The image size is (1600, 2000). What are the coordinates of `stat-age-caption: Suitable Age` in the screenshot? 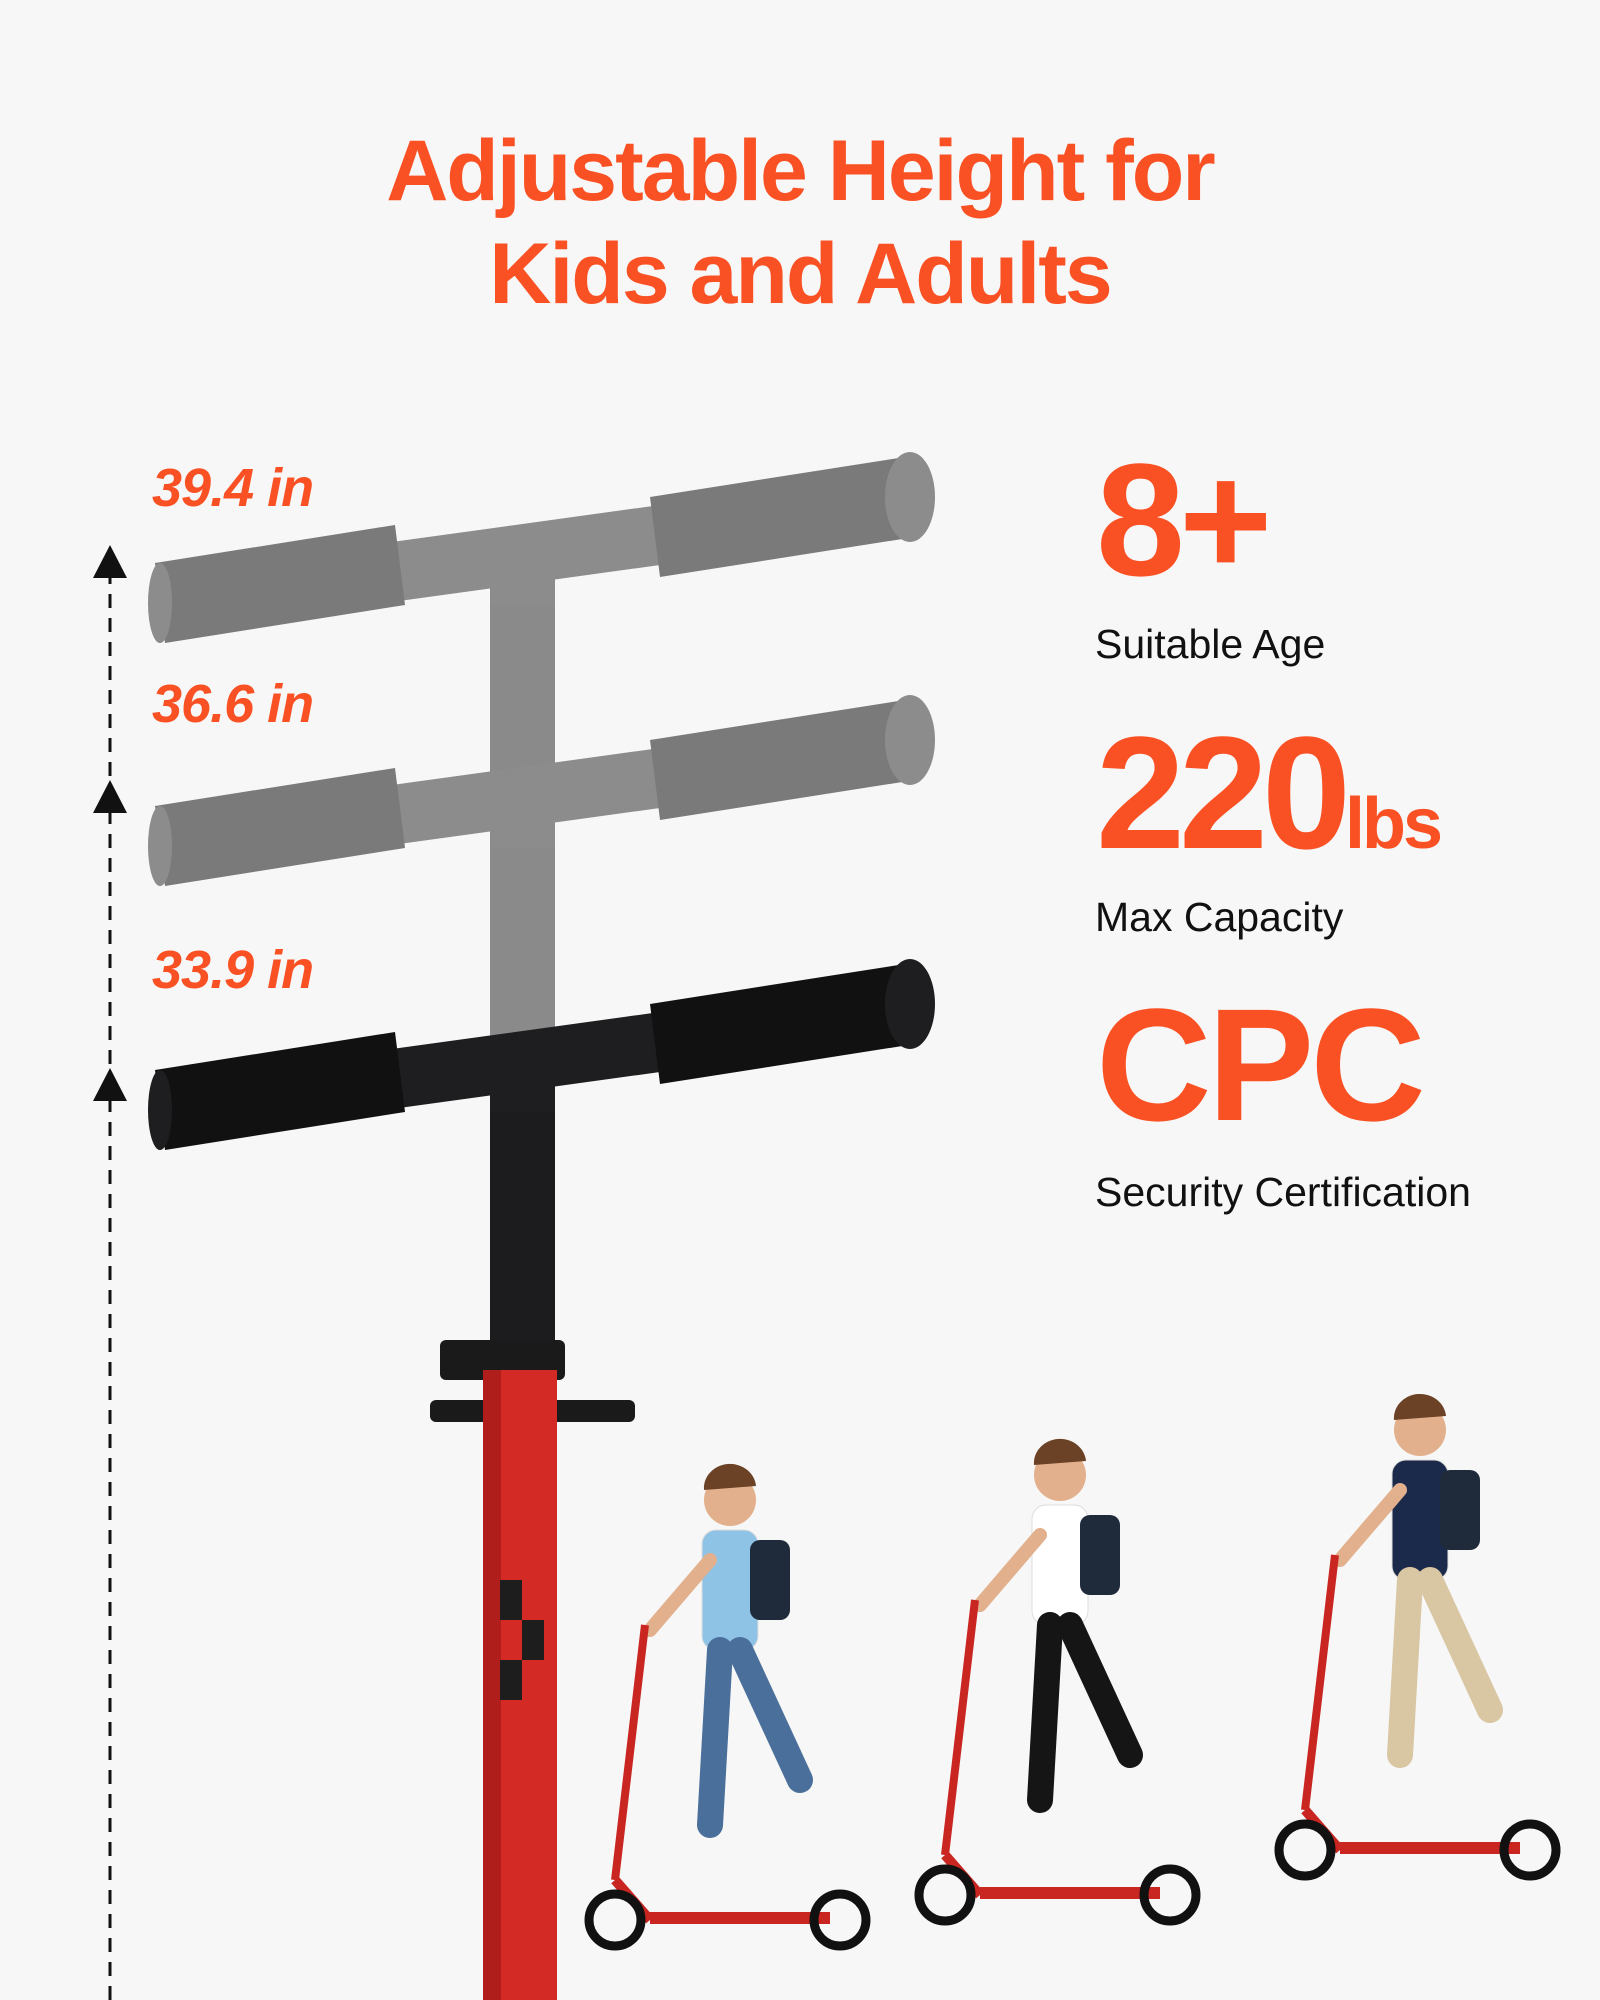 It's located at (1210, 644).